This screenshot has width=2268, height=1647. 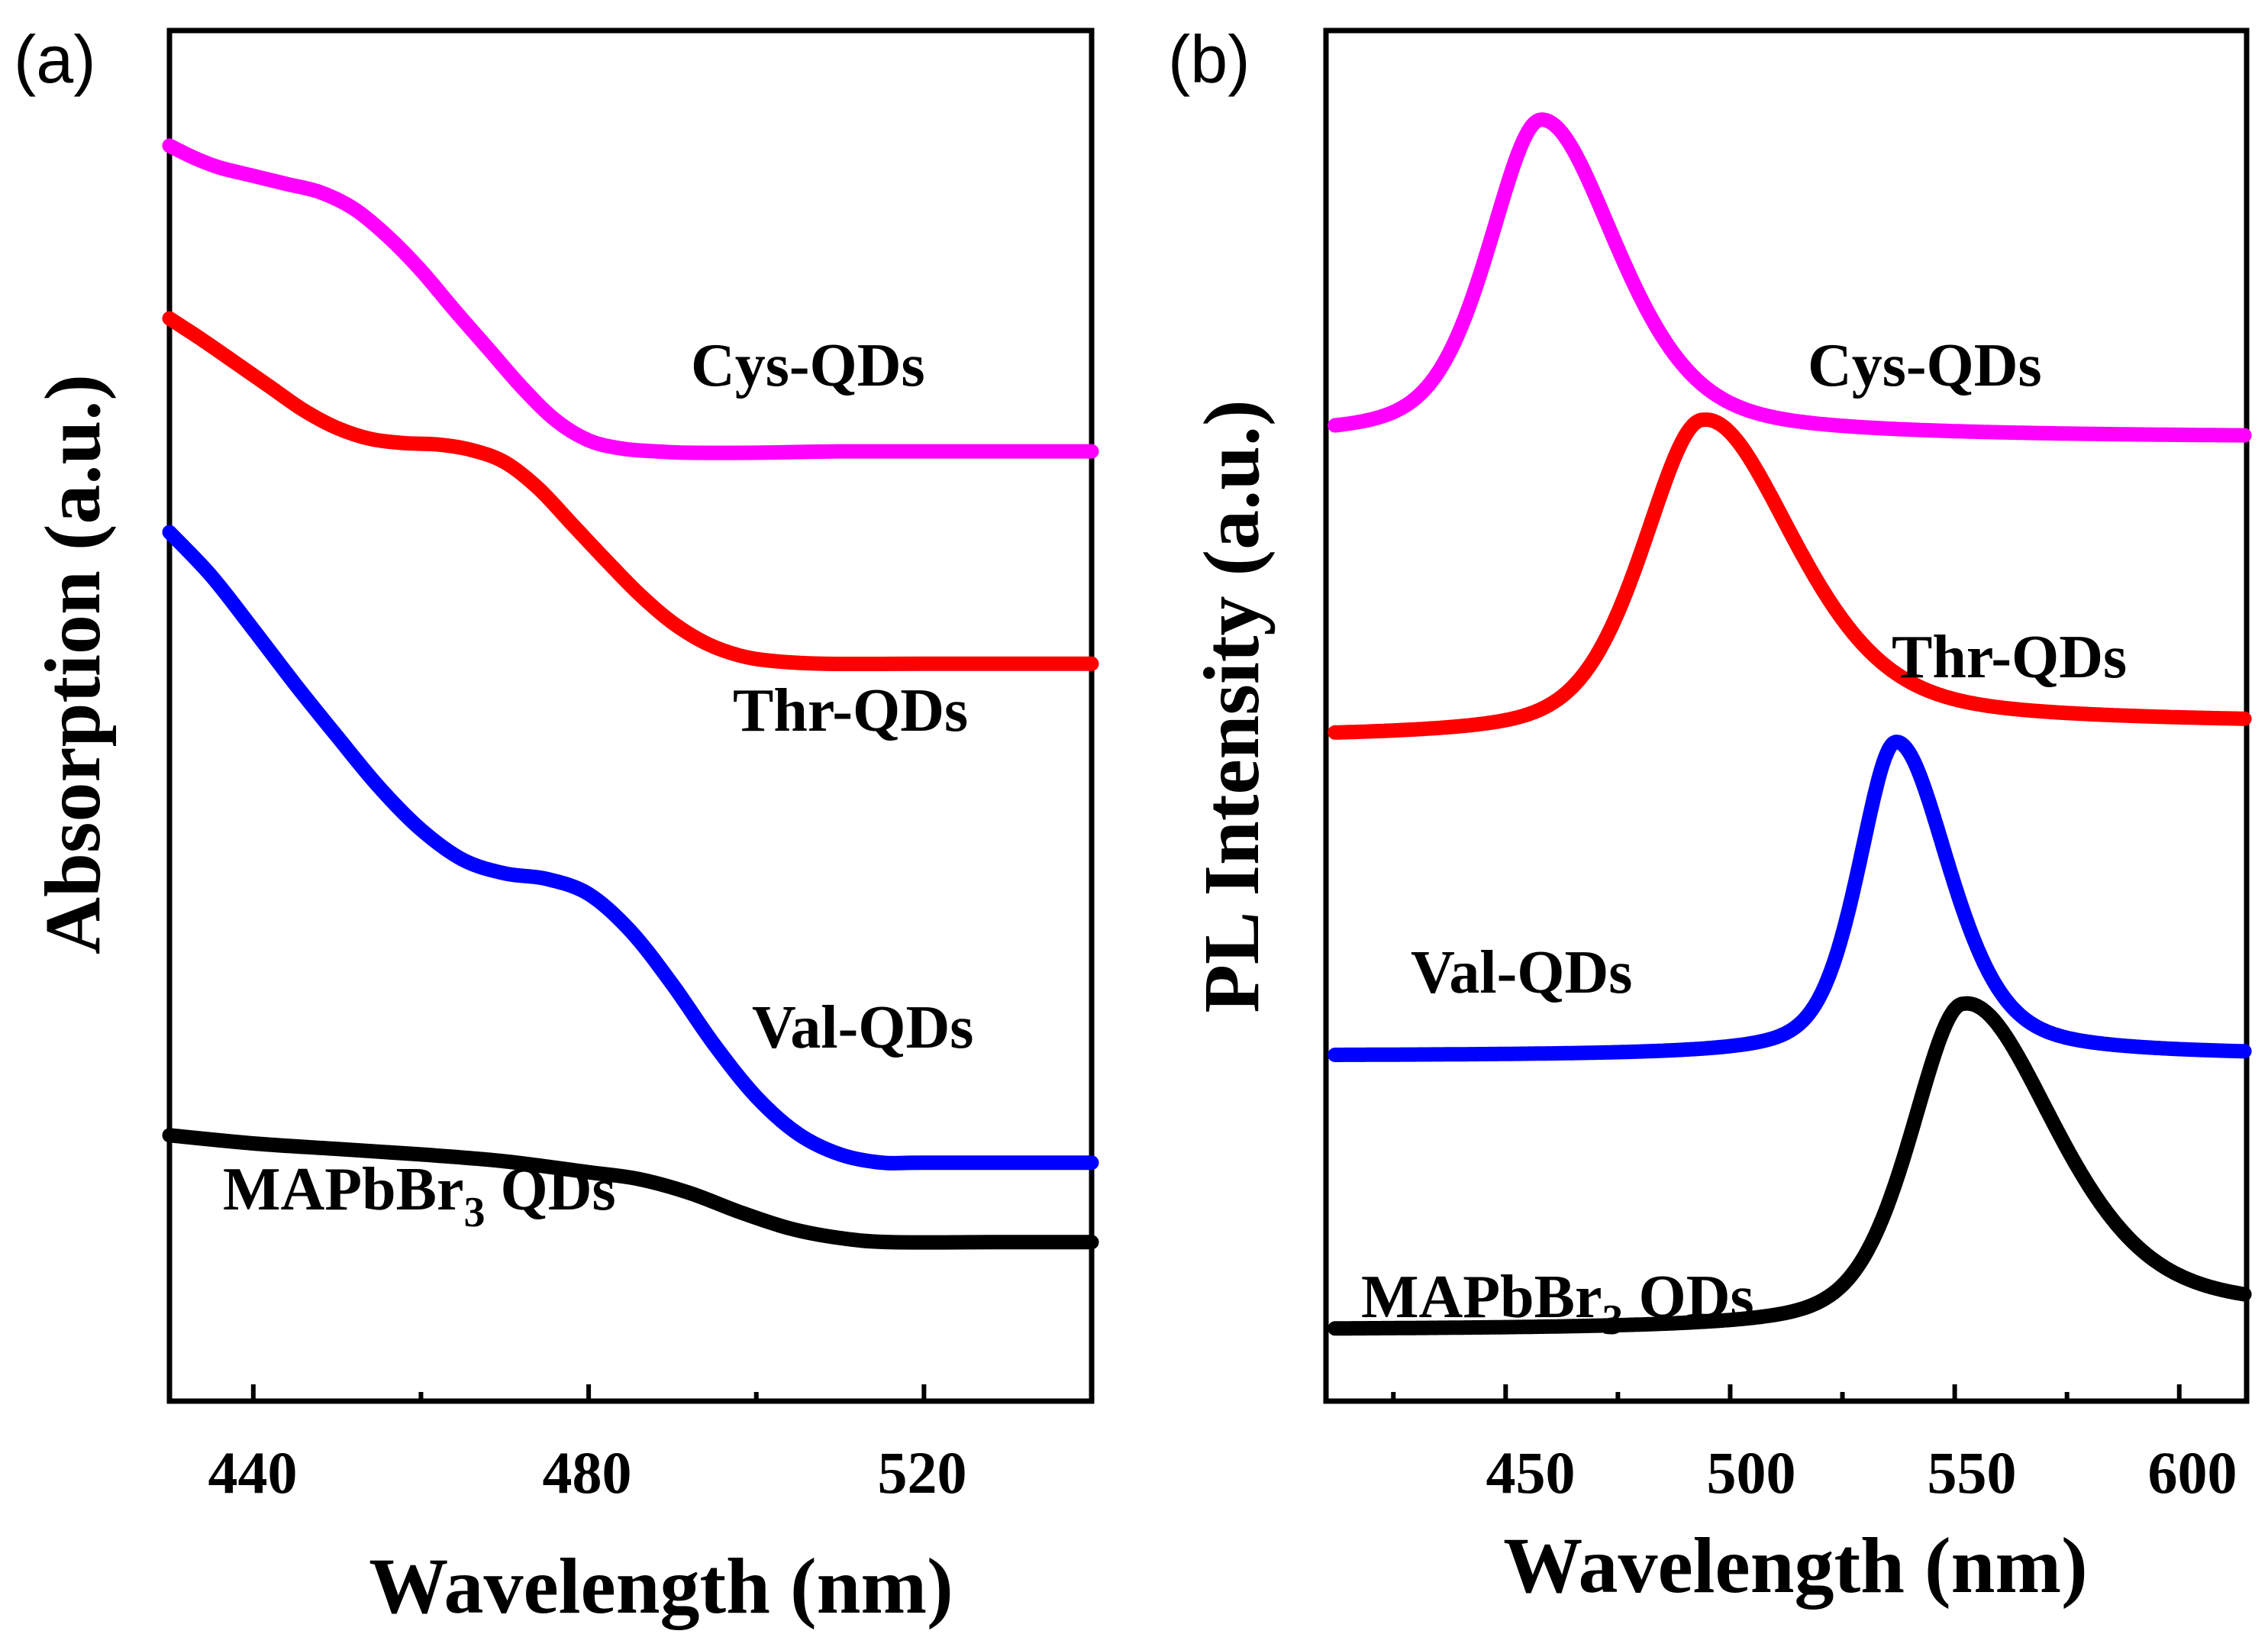 What do you see at coordinates (1790, 277) in the screenshot?
I see `panel-b-curve-cys-qds` at bounding box center [1790, 277].